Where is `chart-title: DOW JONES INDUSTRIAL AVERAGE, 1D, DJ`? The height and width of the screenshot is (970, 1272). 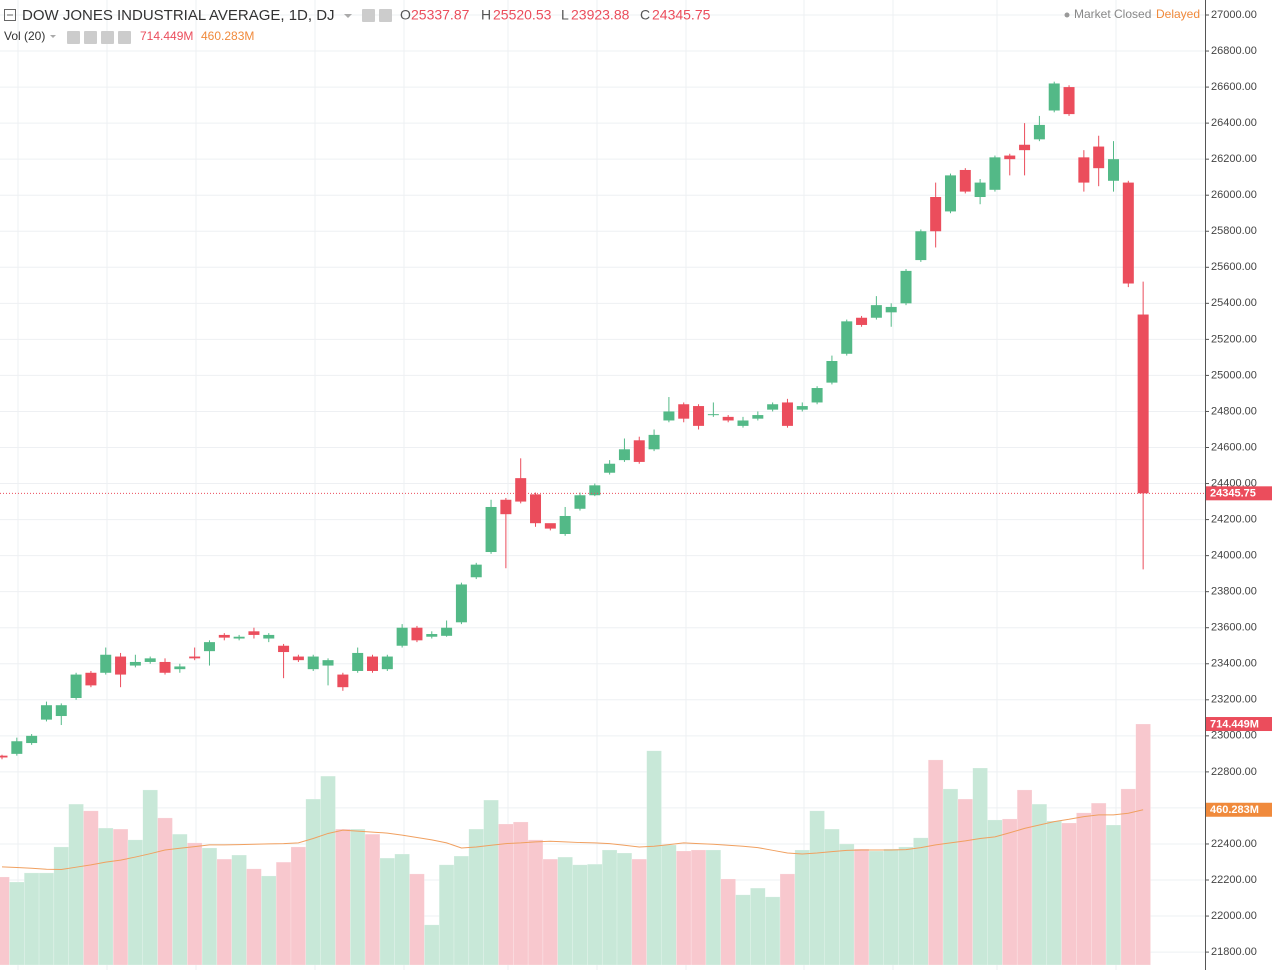
chart-title: DOW JONES INDUSTRIAL AVERAGE, 1D, DJ is located at coordinates (178, 15).